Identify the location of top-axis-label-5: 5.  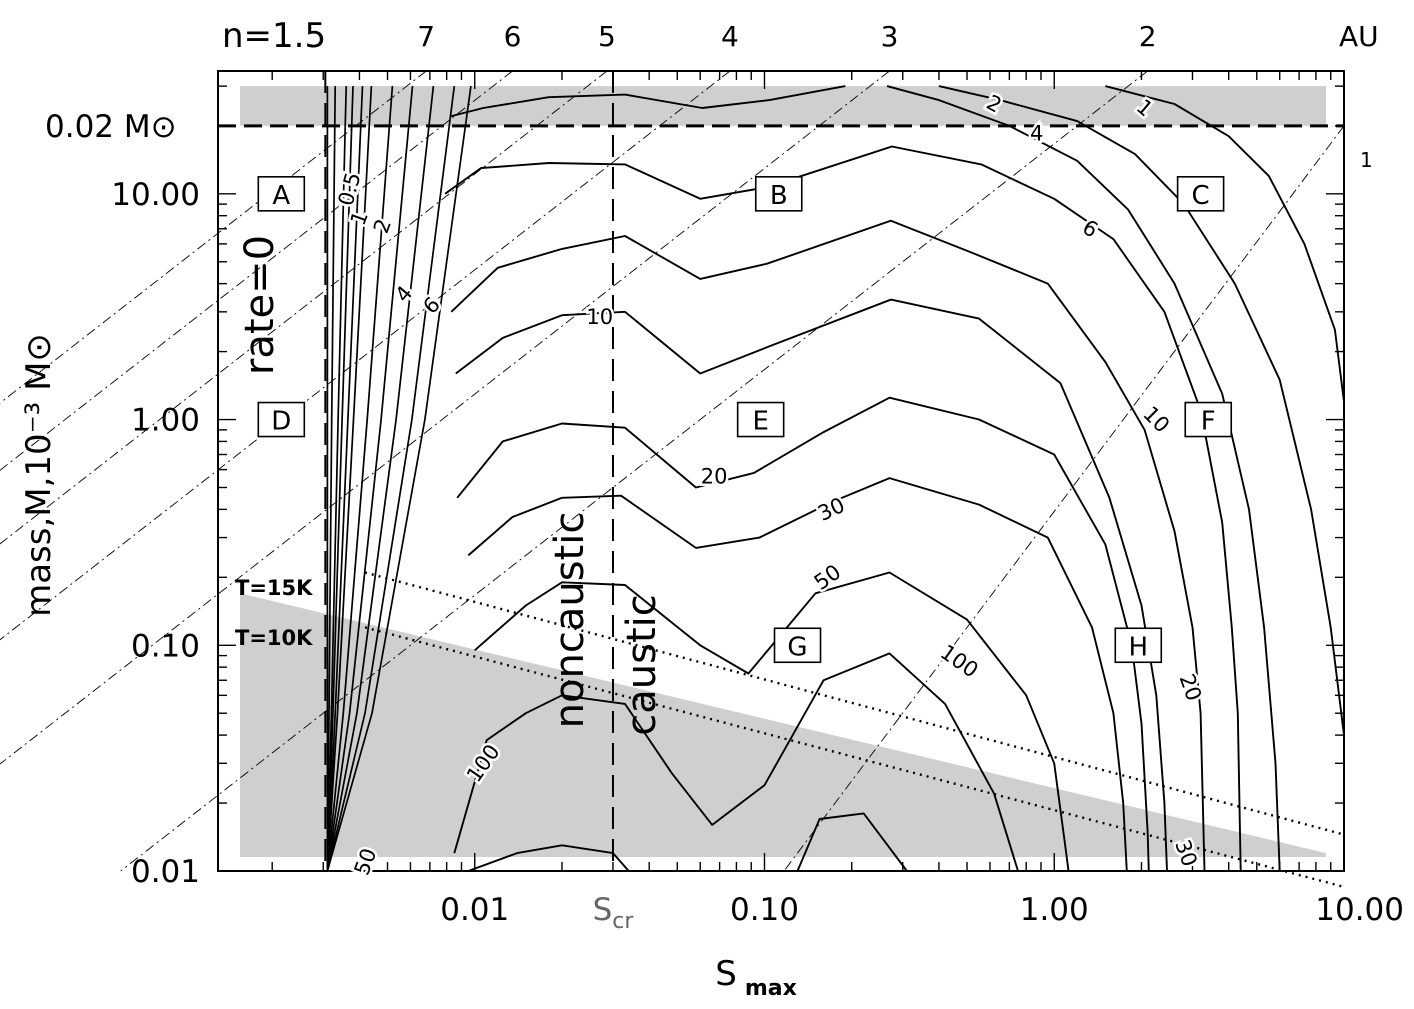
(607, 36).